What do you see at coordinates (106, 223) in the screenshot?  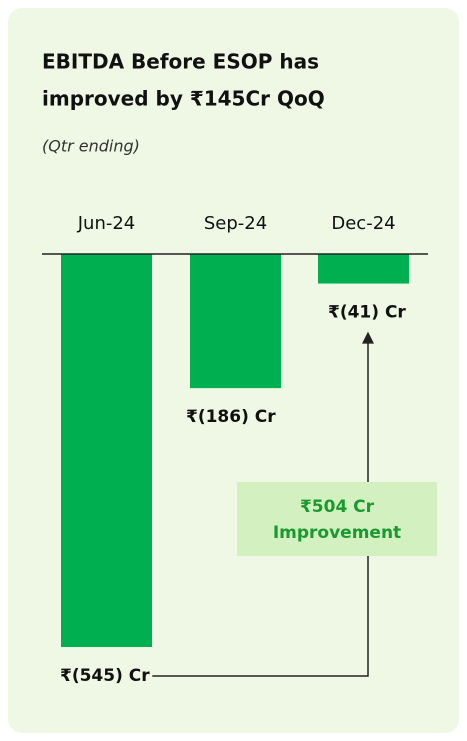 I see `x-tick-label: Jun-24` at bounding box center [106, 223].